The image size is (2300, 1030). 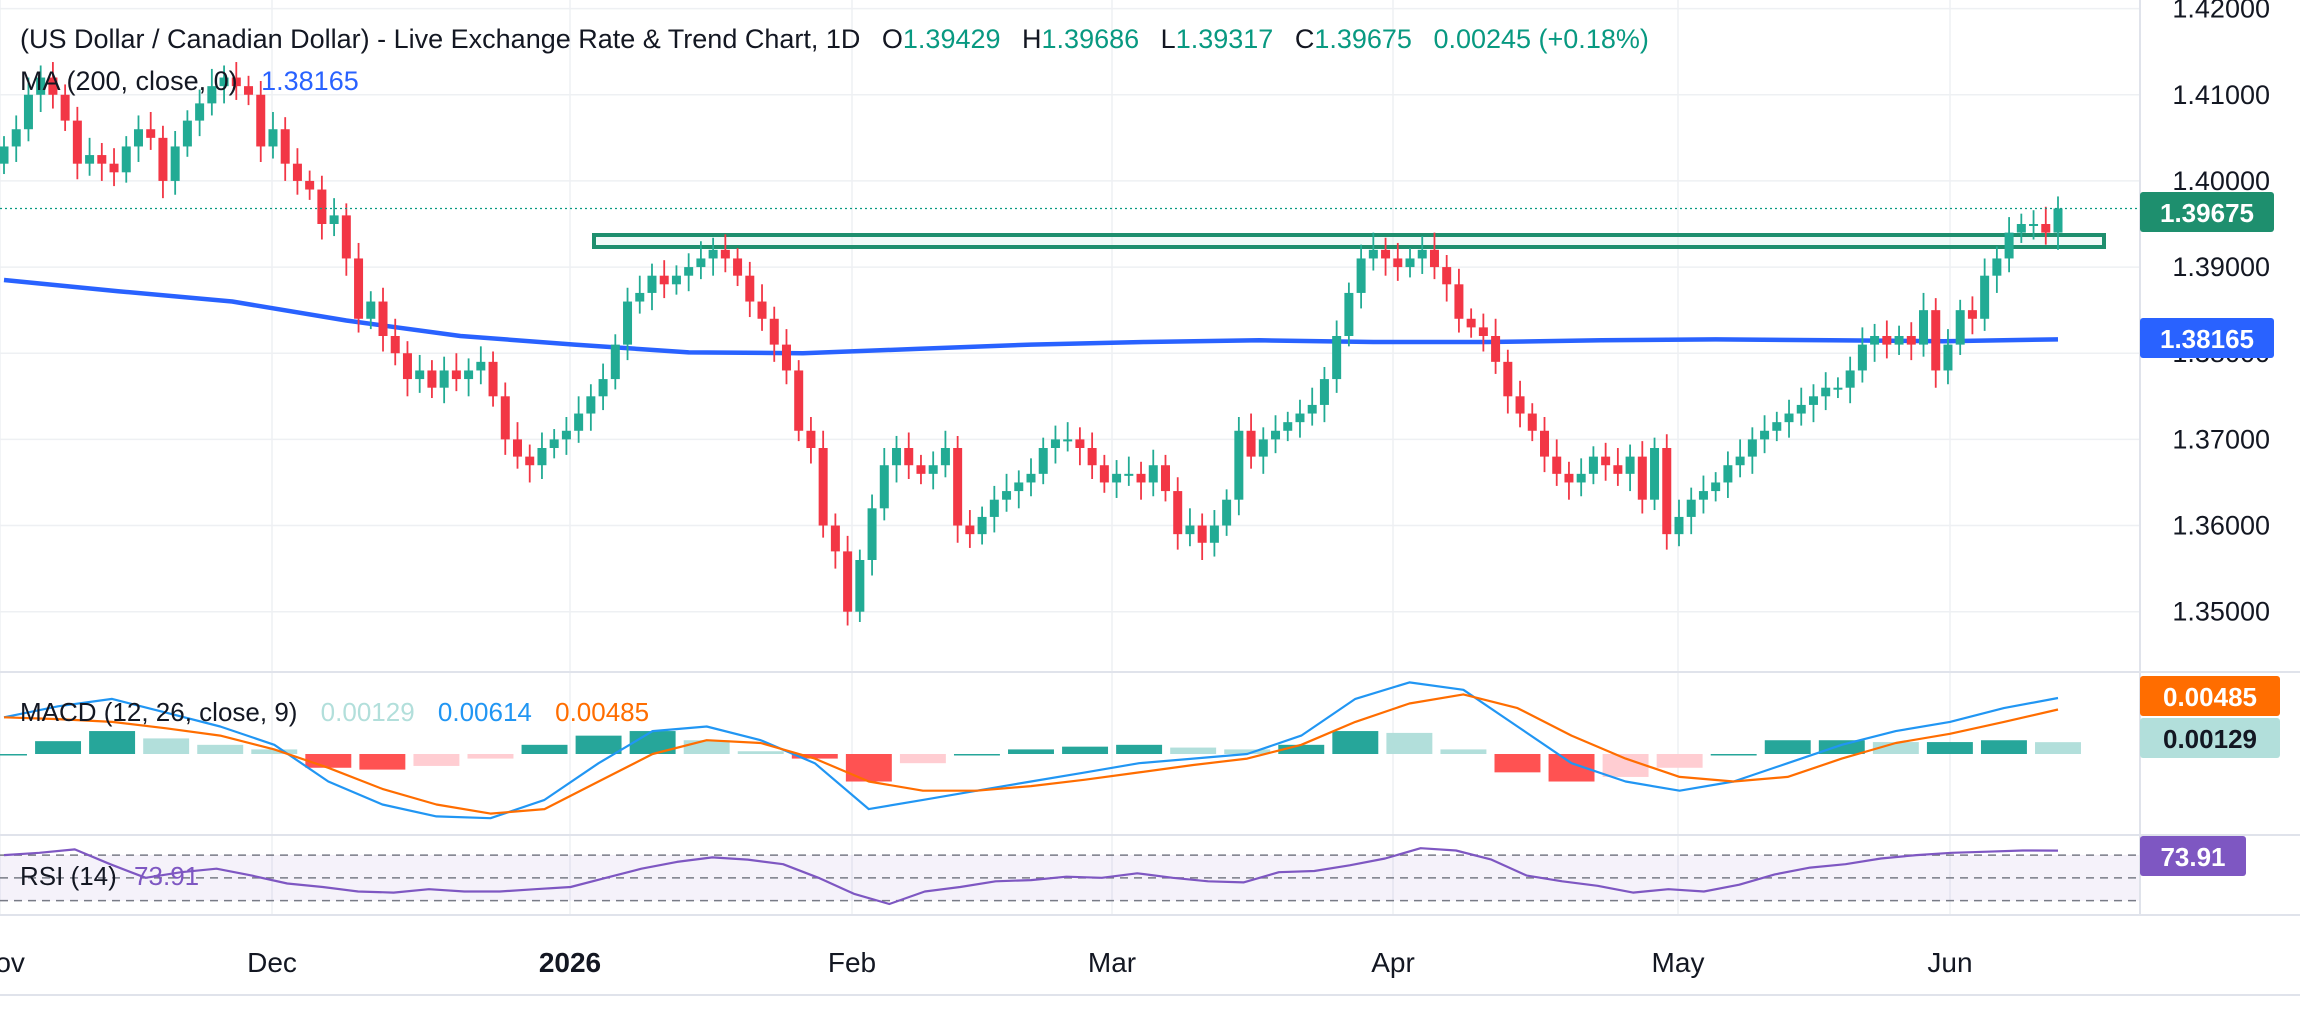 I want to click on time-axis: Nov Dec 2026 Feb Mar Apr May Jun, so click(x=986, y=962).